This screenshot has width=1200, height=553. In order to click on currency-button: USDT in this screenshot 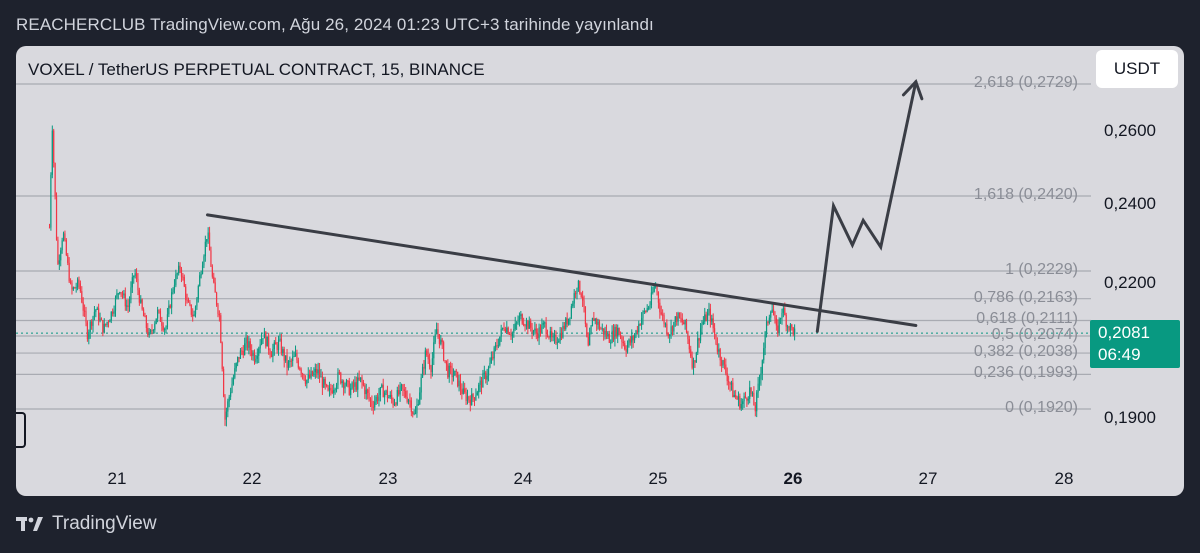, I will do `click(1137, 69)`.